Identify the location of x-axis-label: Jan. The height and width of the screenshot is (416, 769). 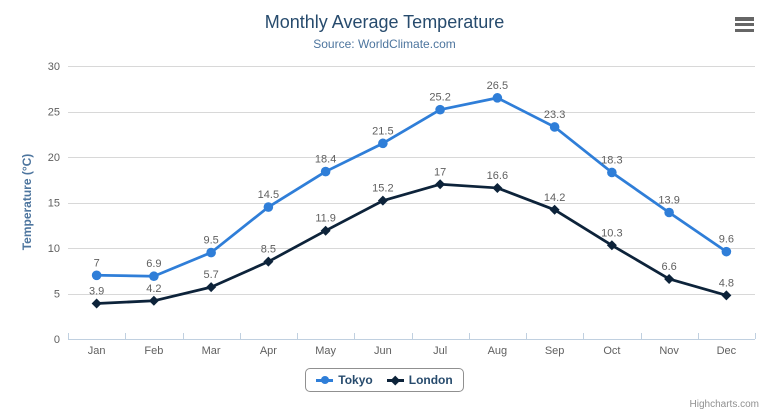
(97, 351).